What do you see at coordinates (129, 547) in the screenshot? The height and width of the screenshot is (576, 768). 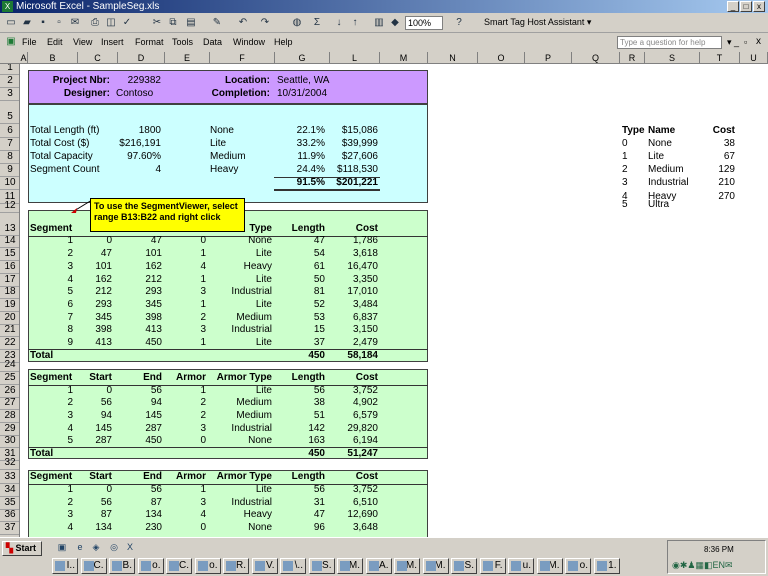 I see `excel-quicklaunch-icon: X` at bounding box center [129, 547].